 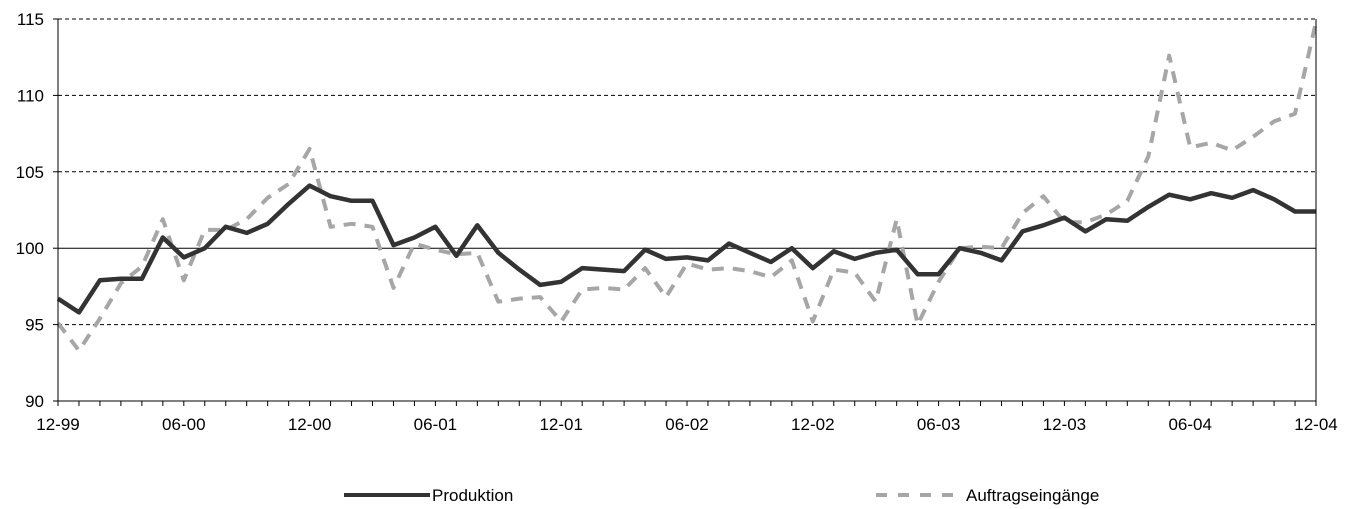 What do you see at coordinates (472, 495) in the screenshot?
I see `legend-label-produktion: Produktion` at bounding box center [472, 495].